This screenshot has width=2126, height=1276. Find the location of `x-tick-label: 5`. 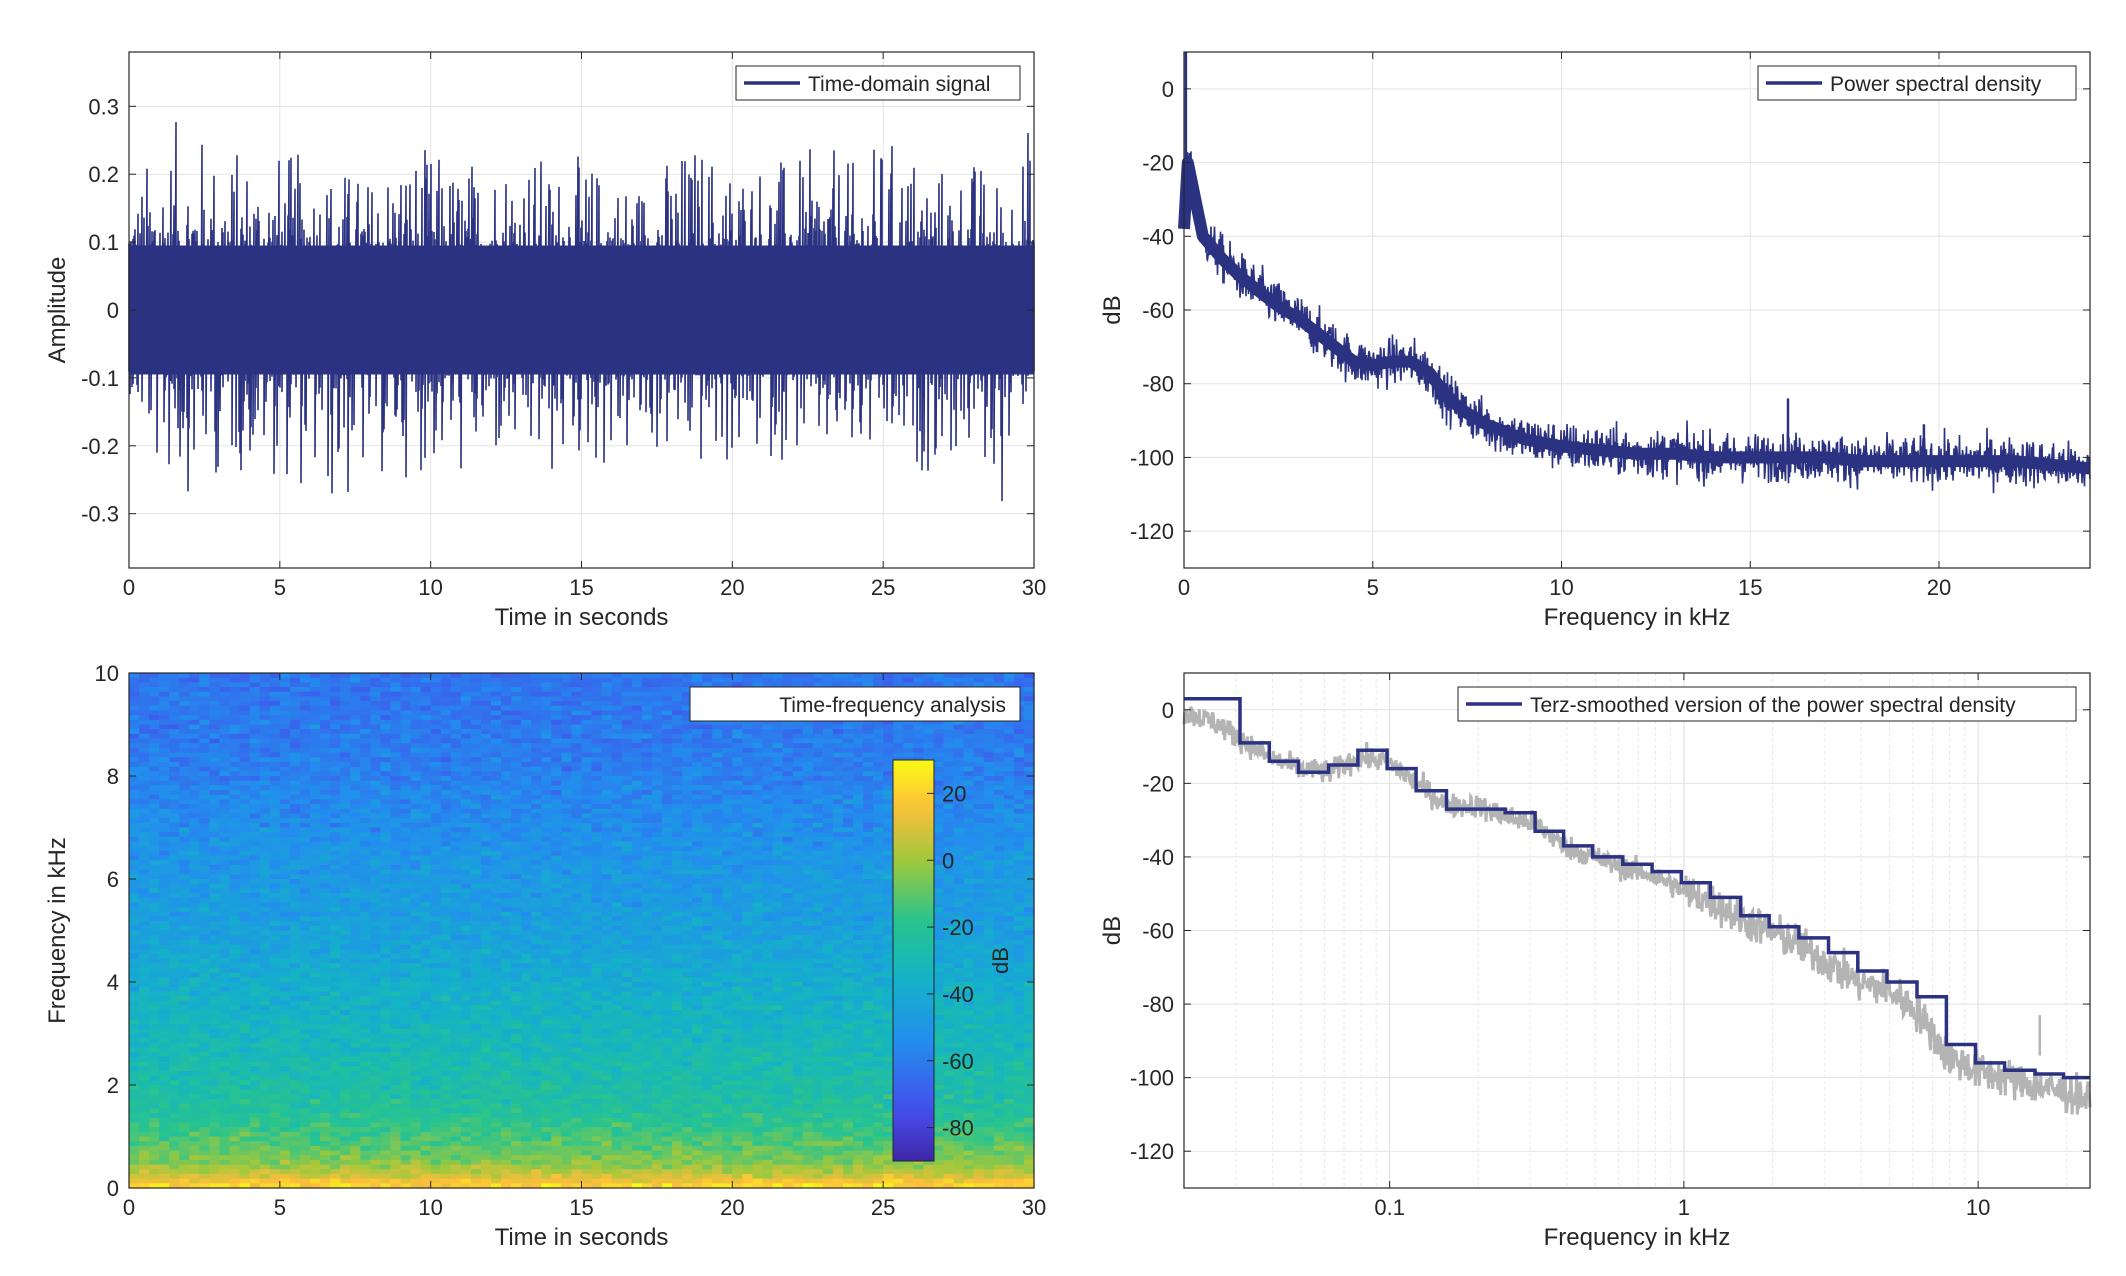

x-tick-label: 5 is located at coordinates (1373, 587).